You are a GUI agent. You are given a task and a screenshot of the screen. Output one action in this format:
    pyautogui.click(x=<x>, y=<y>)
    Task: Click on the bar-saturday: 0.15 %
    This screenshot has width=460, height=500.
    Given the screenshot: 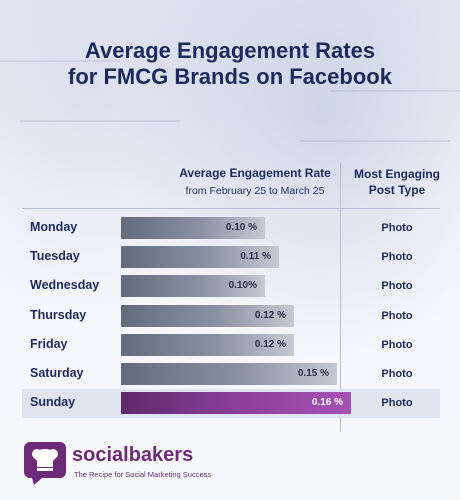 What is the action you would take?
    pyautogui.click(x=229, y=374)
    